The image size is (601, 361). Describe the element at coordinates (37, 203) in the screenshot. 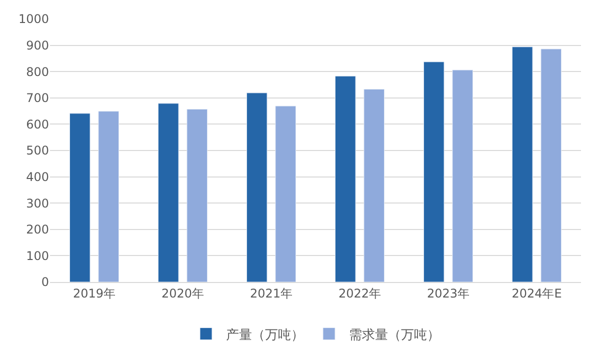

I see `y-tick-label: 300` at that location.